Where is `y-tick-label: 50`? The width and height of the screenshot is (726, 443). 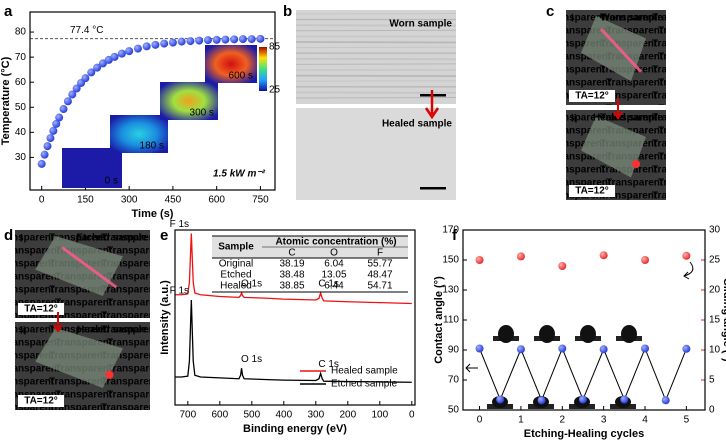 y-tick-label: 50 is located at coordinates (454, 410).